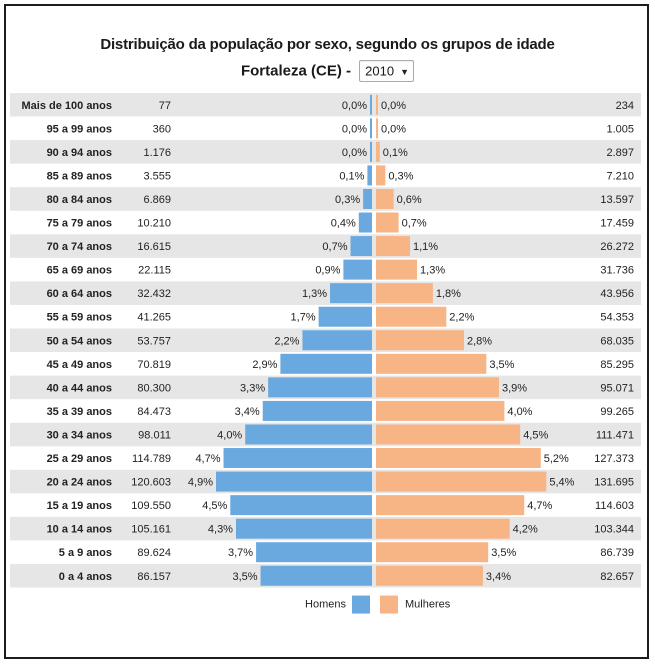 The height and width of the screenshot is (665, 655). I want to click on women-value: 54.353, so click(617, 318).